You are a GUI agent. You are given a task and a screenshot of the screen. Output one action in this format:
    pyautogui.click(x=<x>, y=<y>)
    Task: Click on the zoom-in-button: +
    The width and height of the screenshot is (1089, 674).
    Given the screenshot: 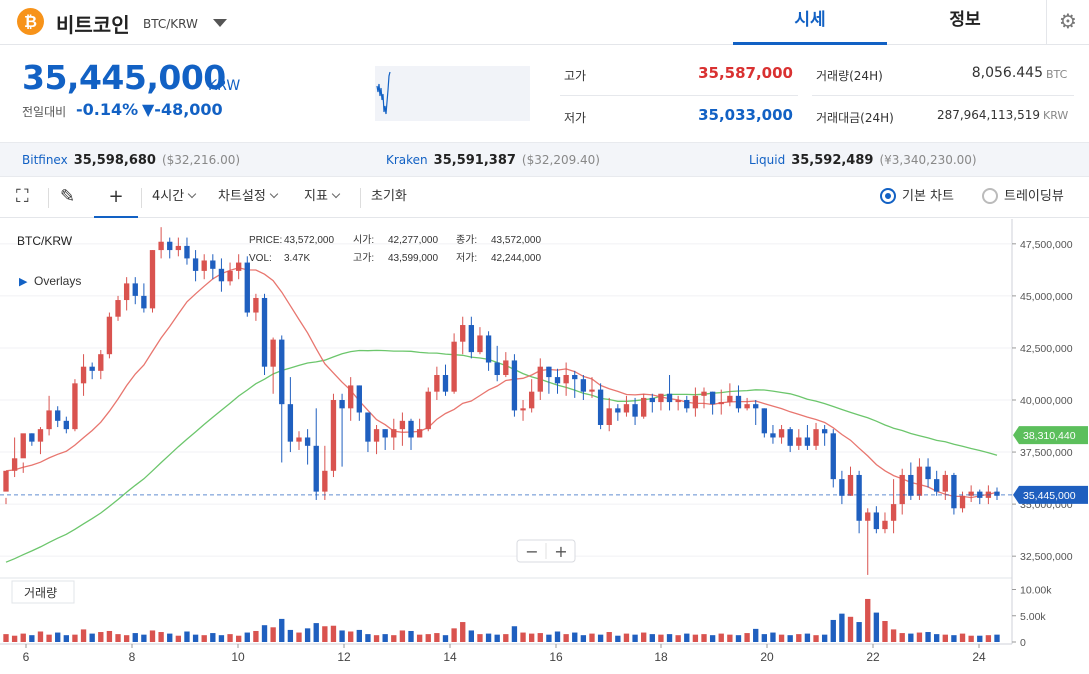 What is the action you would take?
    pyautogui.click(x=560, y=551)
    